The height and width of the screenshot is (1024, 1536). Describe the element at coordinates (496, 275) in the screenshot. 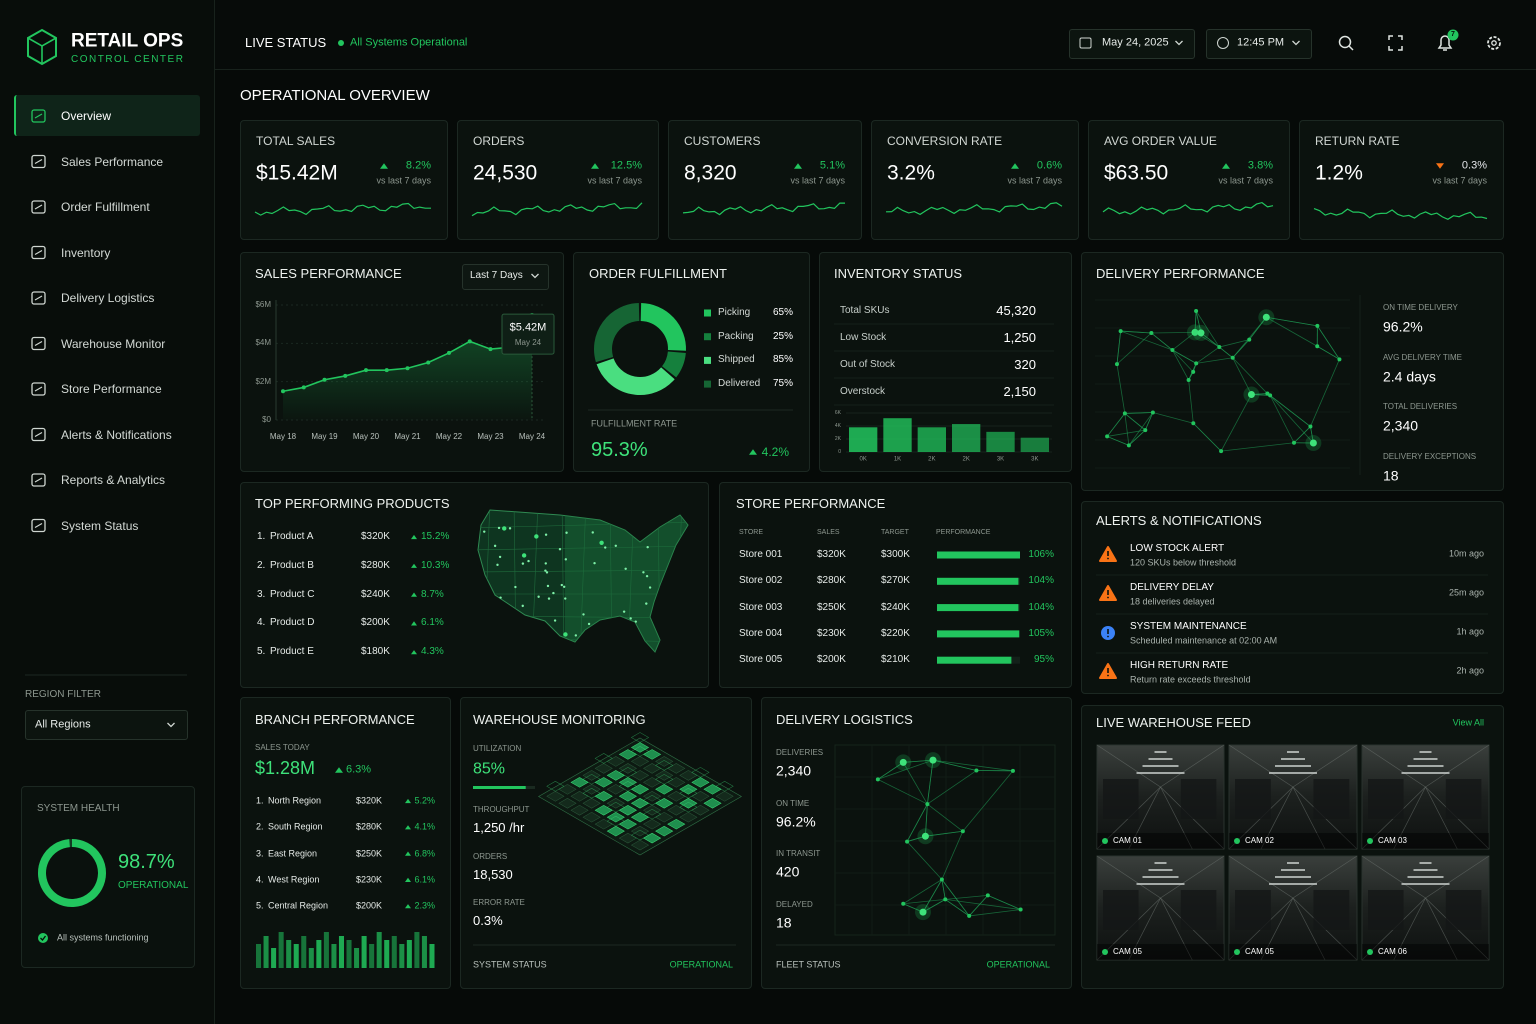

I see `range: Last 7 Days` at that location.